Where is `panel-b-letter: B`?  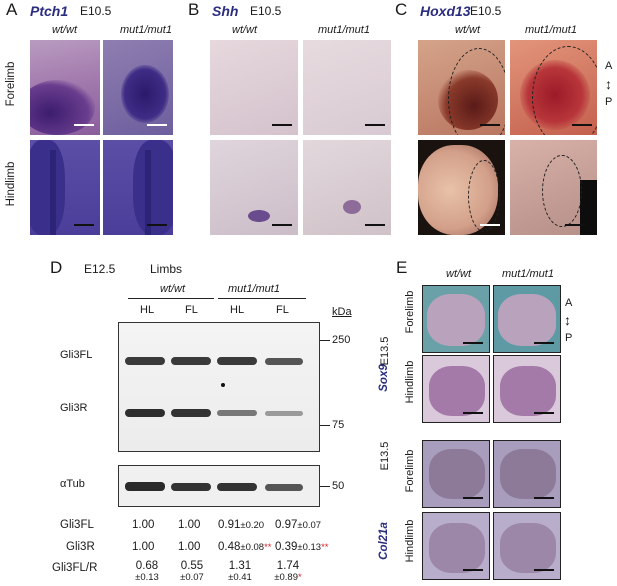
panel-b-letter: B is located at coordinates (194, 9).